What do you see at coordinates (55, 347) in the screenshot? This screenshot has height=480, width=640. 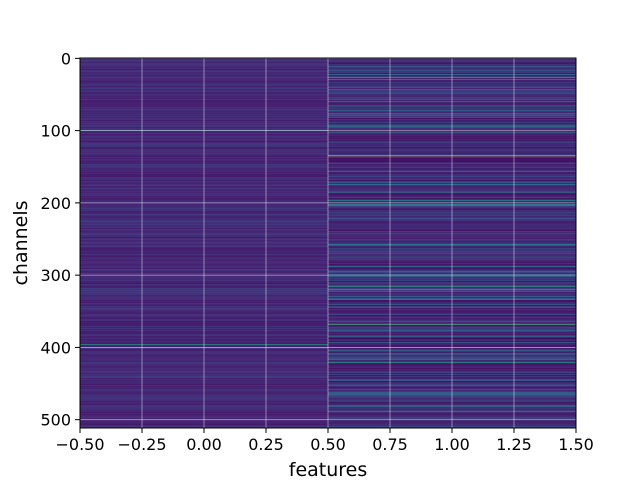 I see `y-tick-label: 400` at bounding box center [55, 347].